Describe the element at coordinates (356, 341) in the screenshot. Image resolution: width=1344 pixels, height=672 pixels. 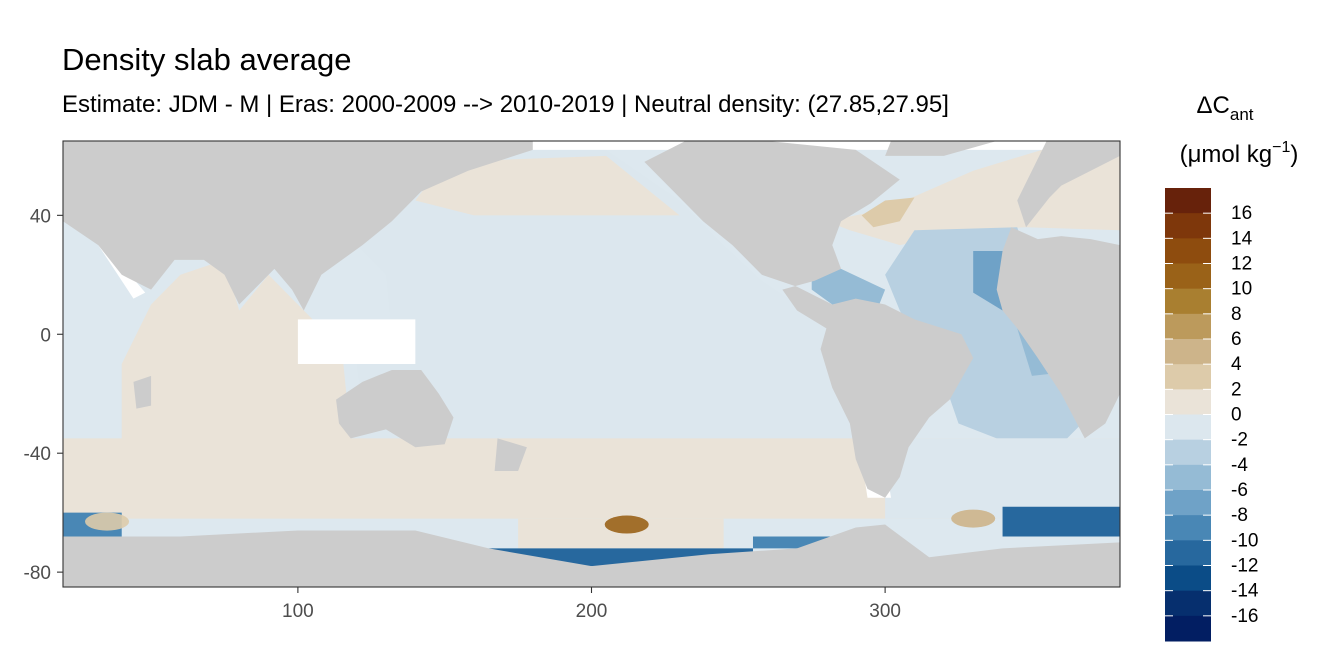
I see `missing-indonesia` at that location.